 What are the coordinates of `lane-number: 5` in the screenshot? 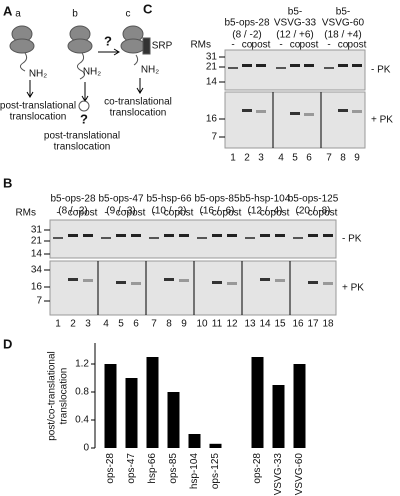 It's located at (121, 324).